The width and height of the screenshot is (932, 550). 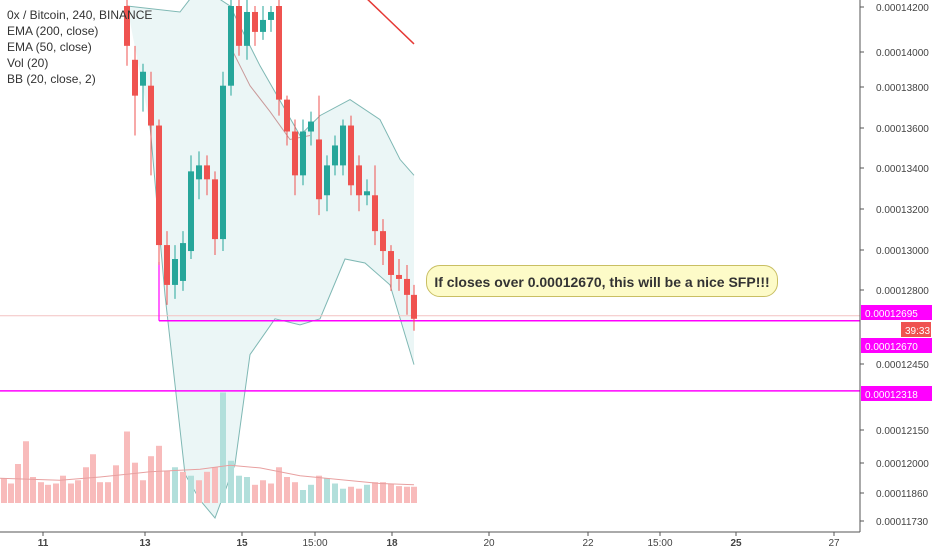 I want to click on countdown-label-bg, so click(x=916, y=329).